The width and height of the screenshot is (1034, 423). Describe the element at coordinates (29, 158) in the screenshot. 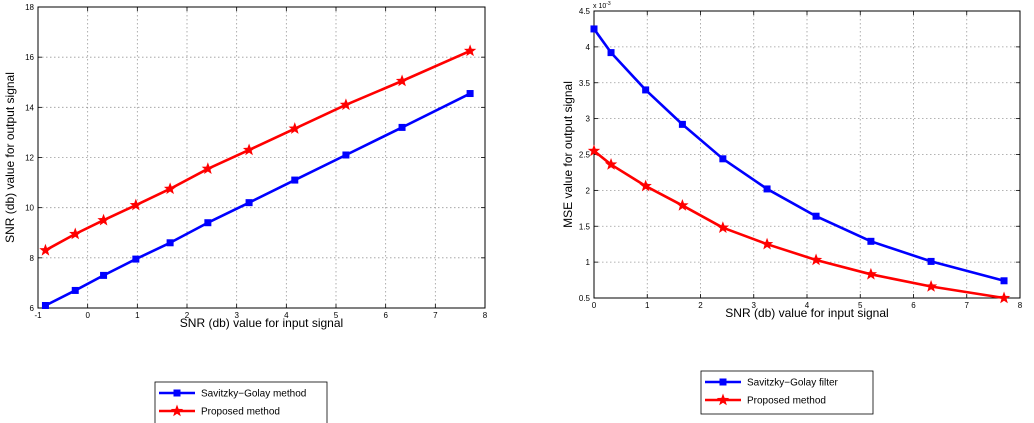

I see `y-tick-label: 12` at that location.